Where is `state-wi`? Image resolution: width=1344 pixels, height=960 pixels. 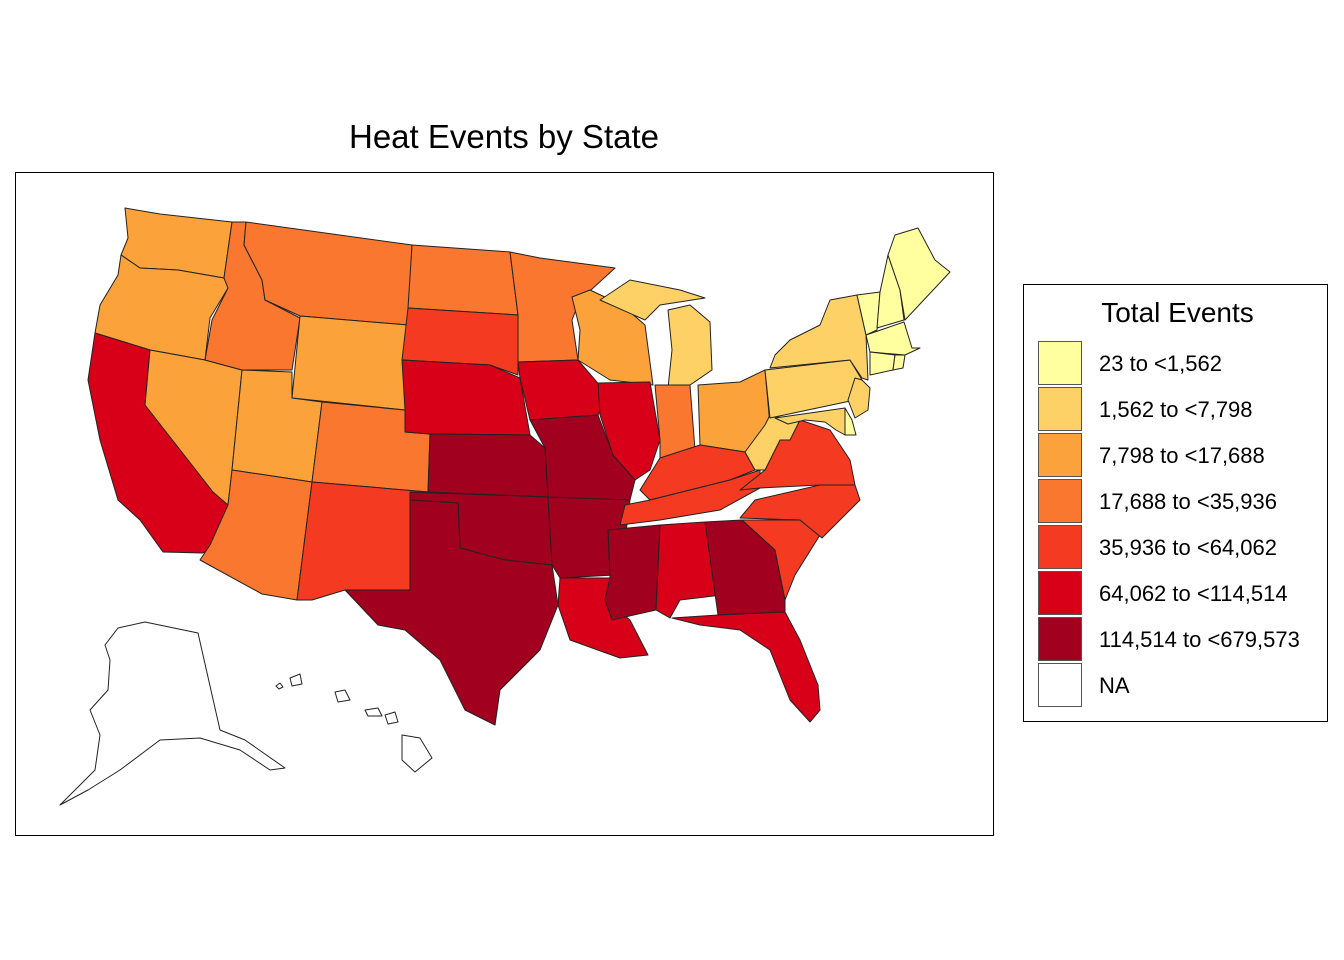
state-wi is located at coordinates (612, 337).